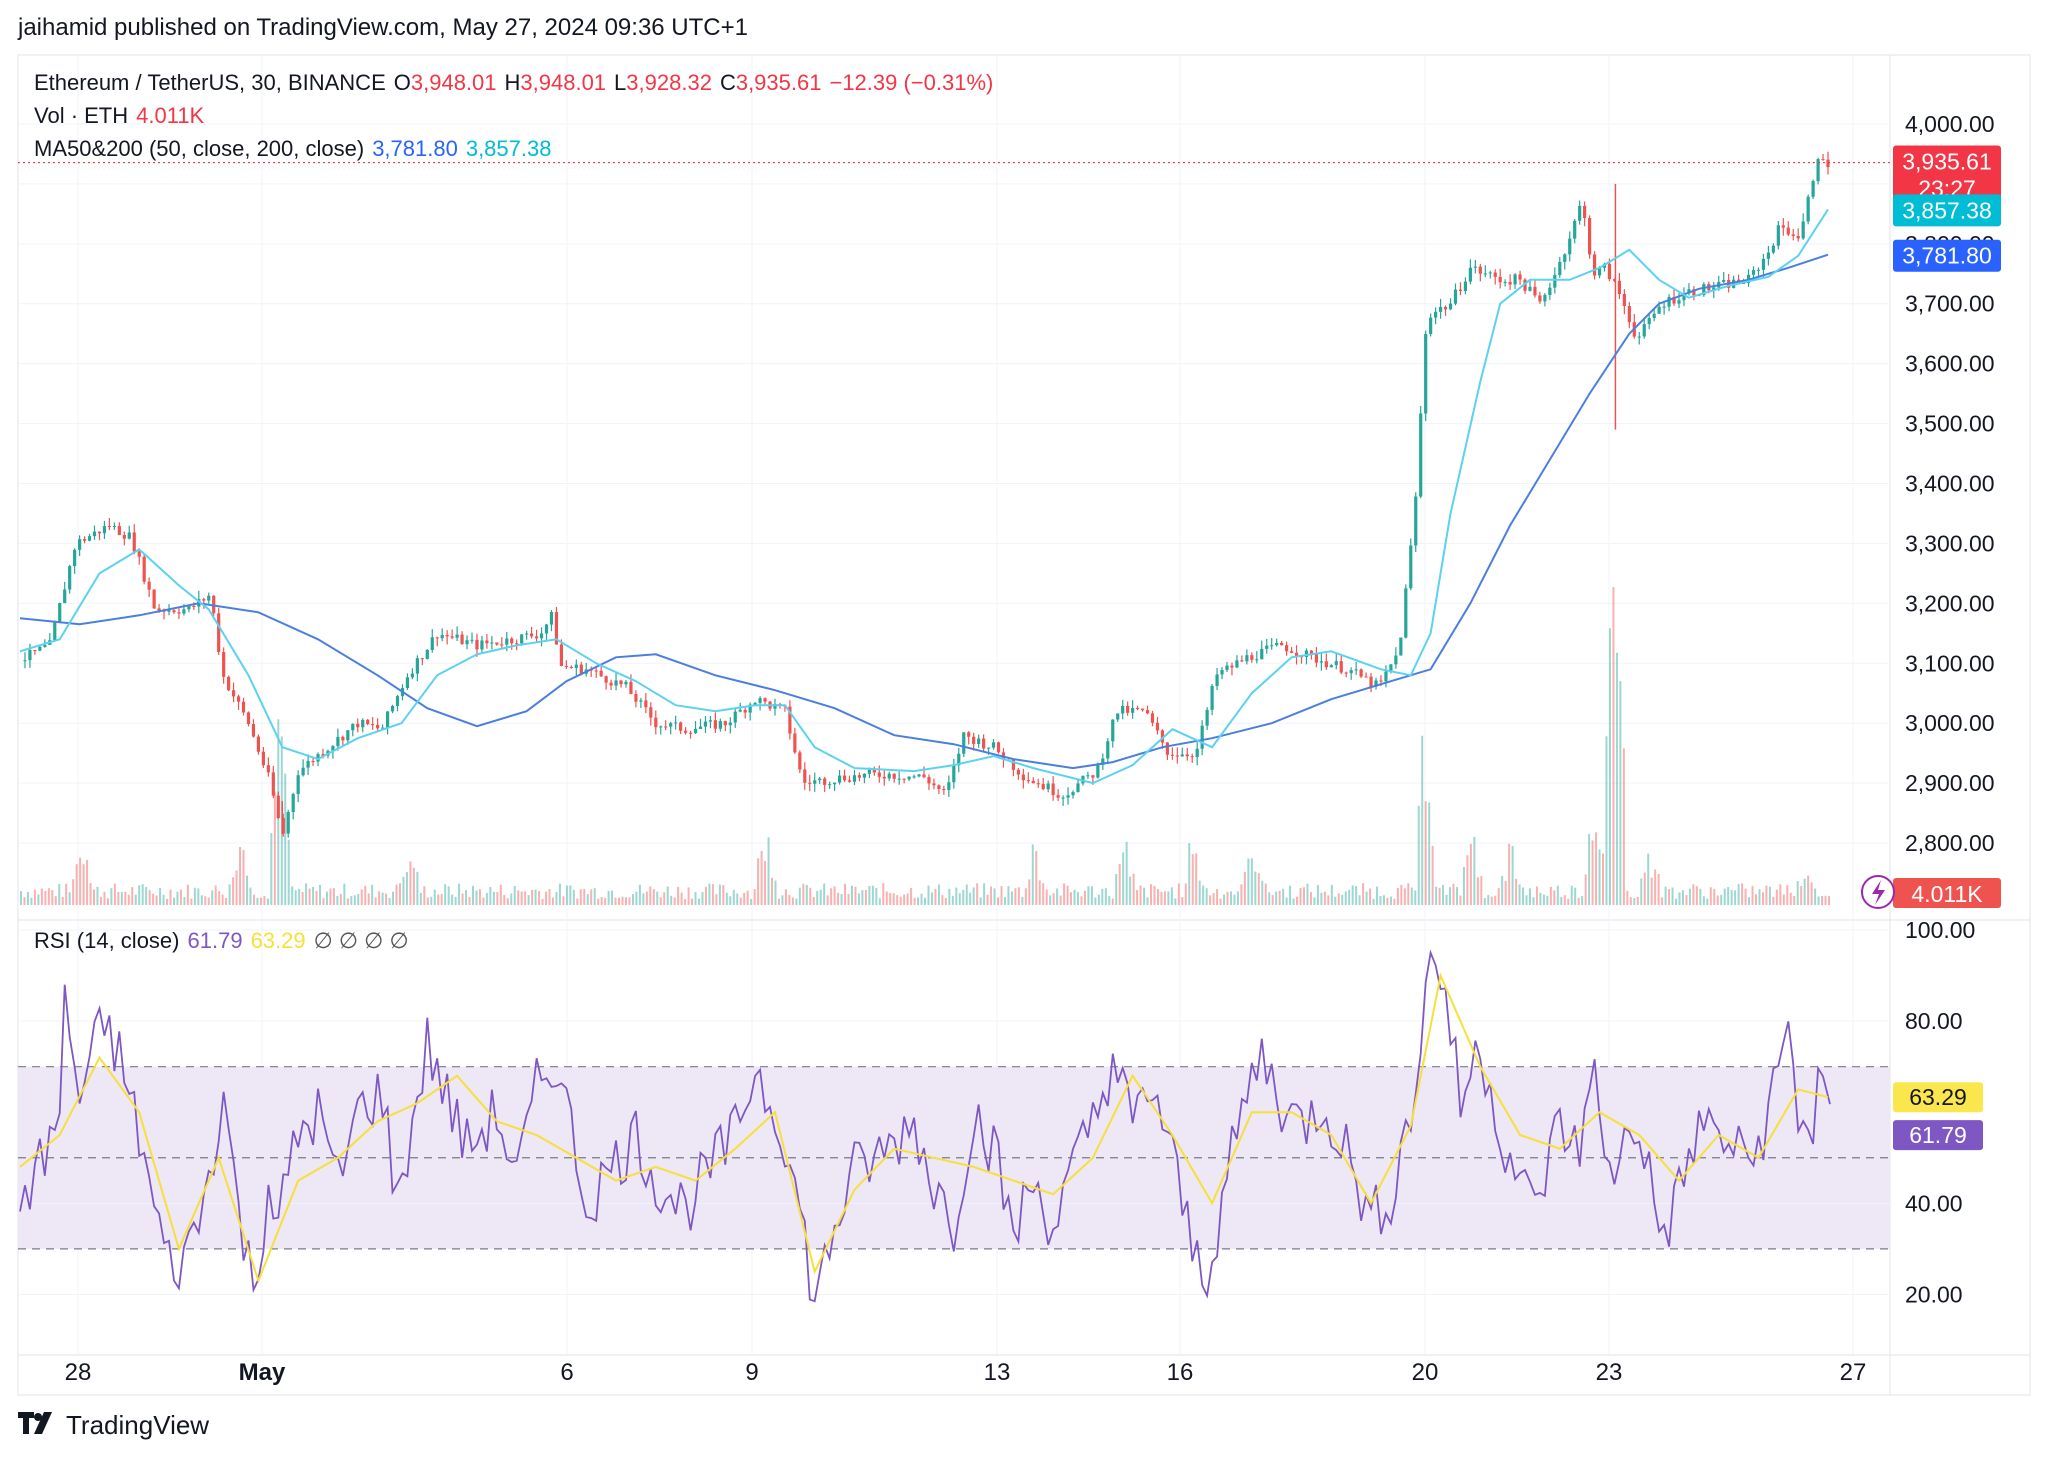 Image resolution: width=2048 pixels, height=1459 pixels. I want to click on tradingview-logo: TradingView, so click(113, 1425).